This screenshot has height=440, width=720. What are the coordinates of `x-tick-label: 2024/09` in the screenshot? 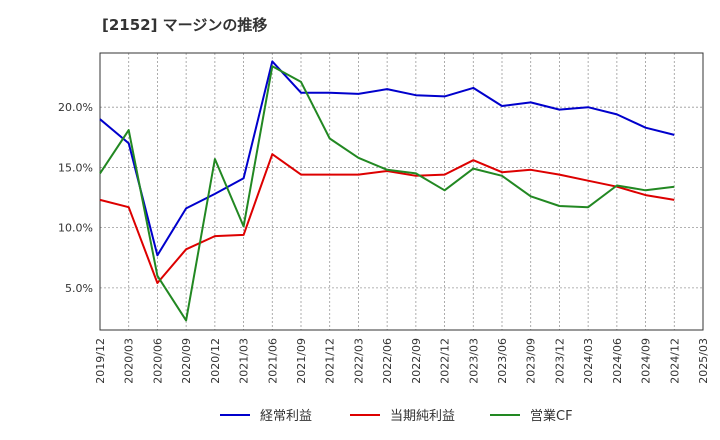 It's located at (646, 361).